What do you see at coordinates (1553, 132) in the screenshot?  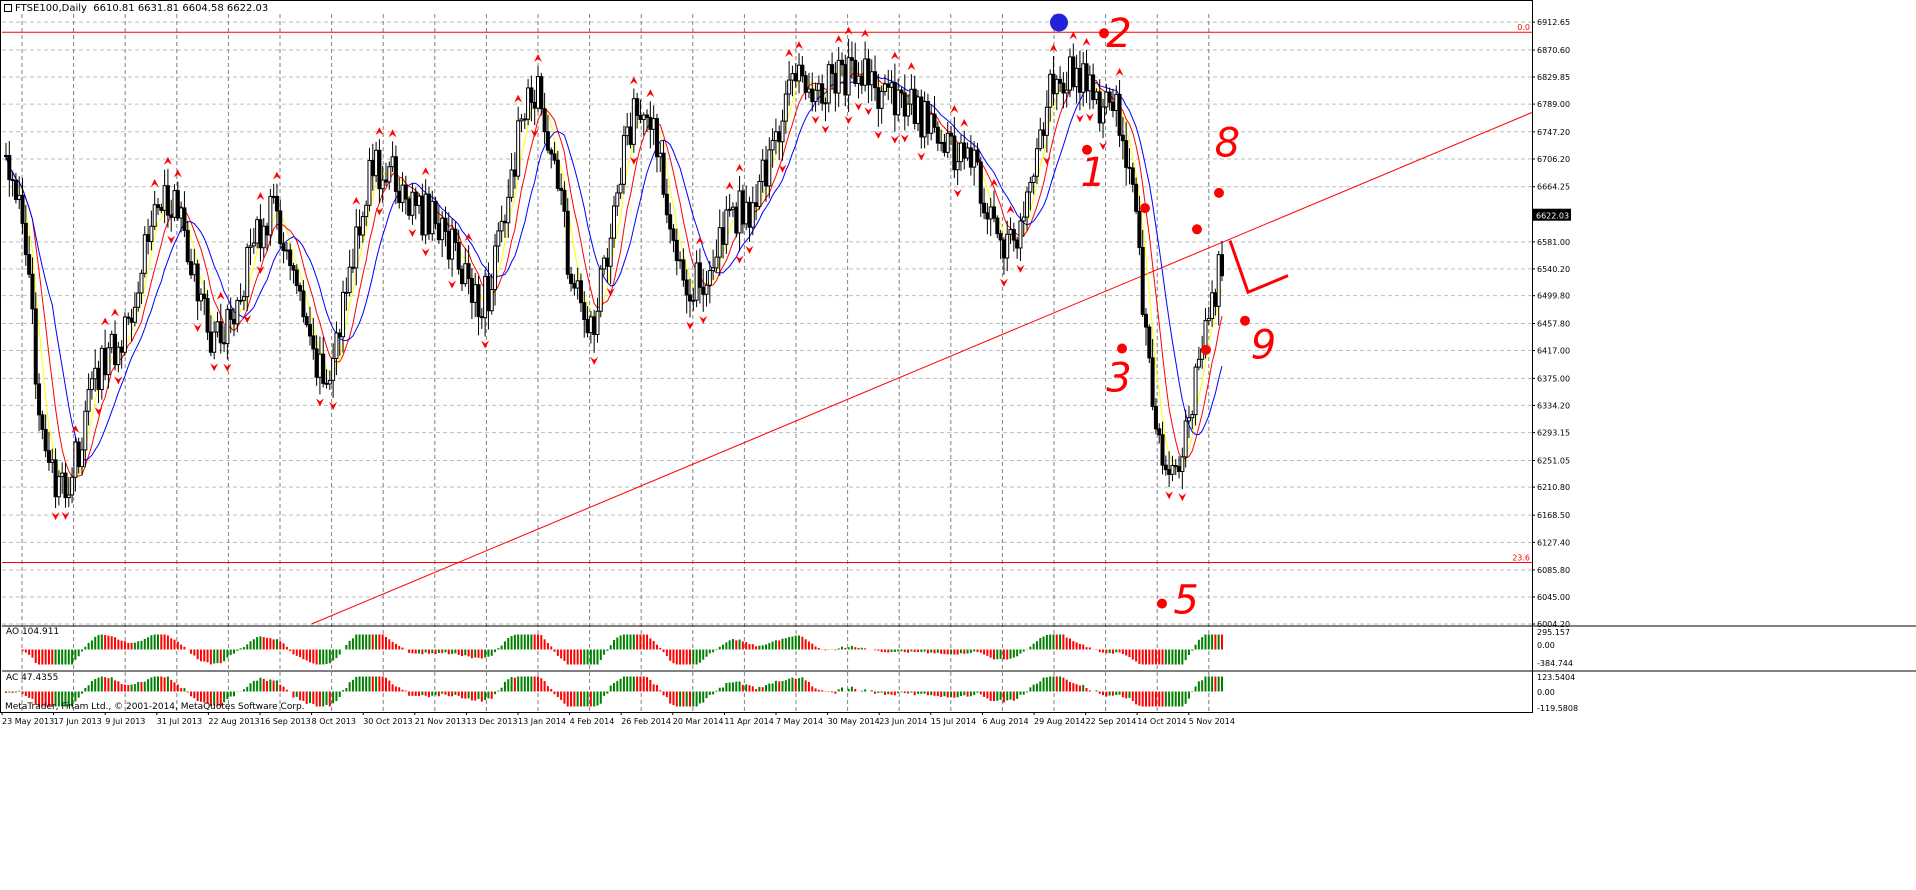 I see `price-tick-label: 6747.20` at bounding box center [1553, 132].